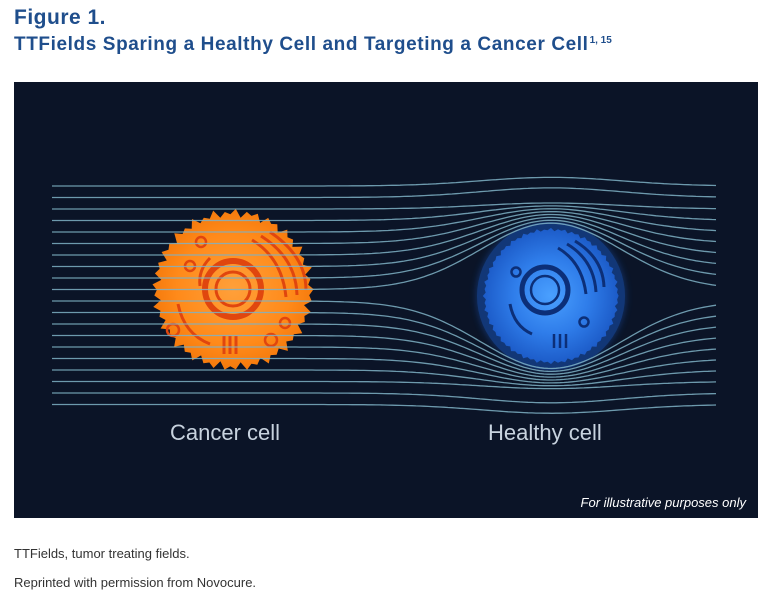 The image size is (766, 601). Describe the element at coordinates (60, 17) in the screenshot. I see `figure-label: Figure 1.` at that location.